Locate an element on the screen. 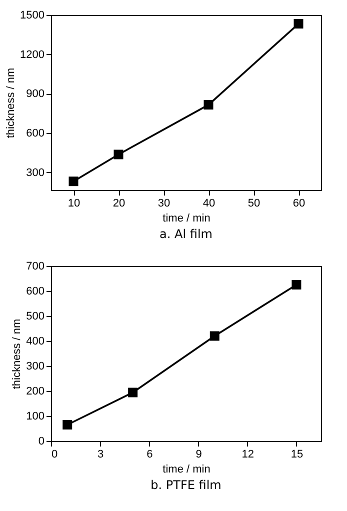 This screenshot has height=511, width=347. y-tick-label: 1500 is located at coordinates (32, 16).